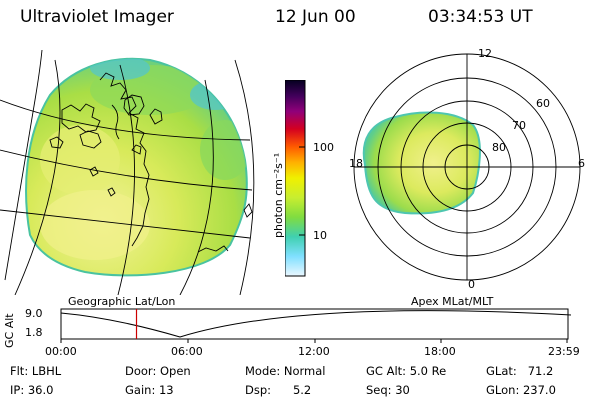 The width and height of the screenshot is (600, 400). Describe the element at coordinates (520, 371) in the screenshot. I see `info-glat: GLat: 71.2` at that location.